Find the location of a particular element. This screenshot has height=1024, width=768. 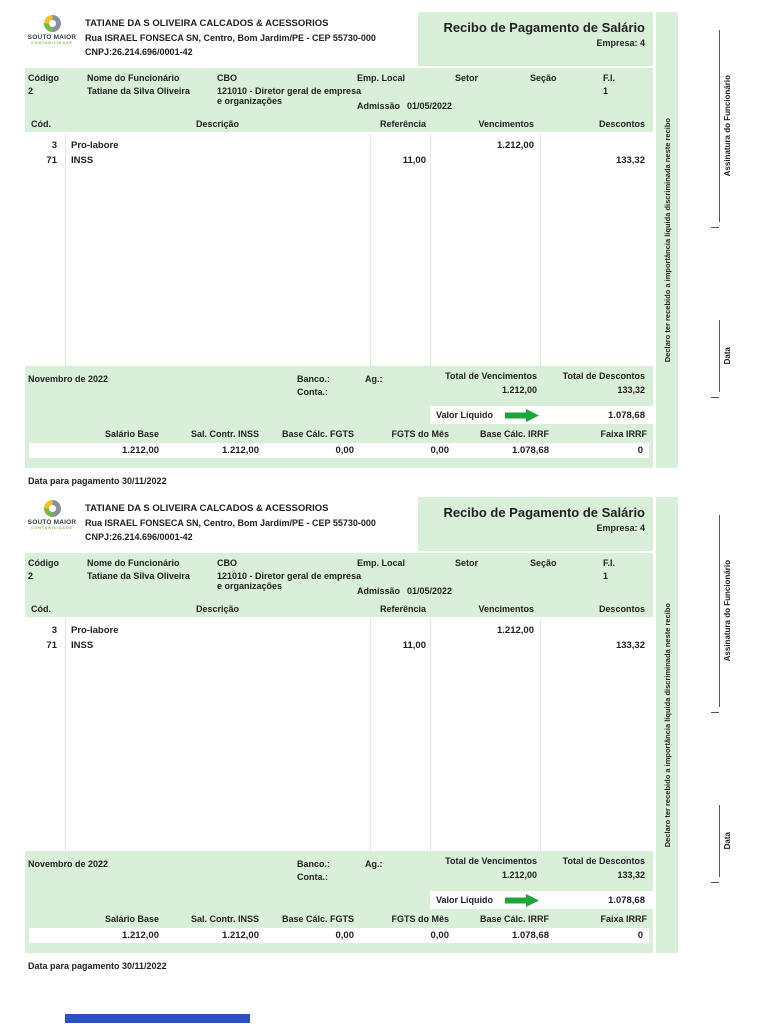

col-header-descontos: Descontos is located at coordinates (621, 124).